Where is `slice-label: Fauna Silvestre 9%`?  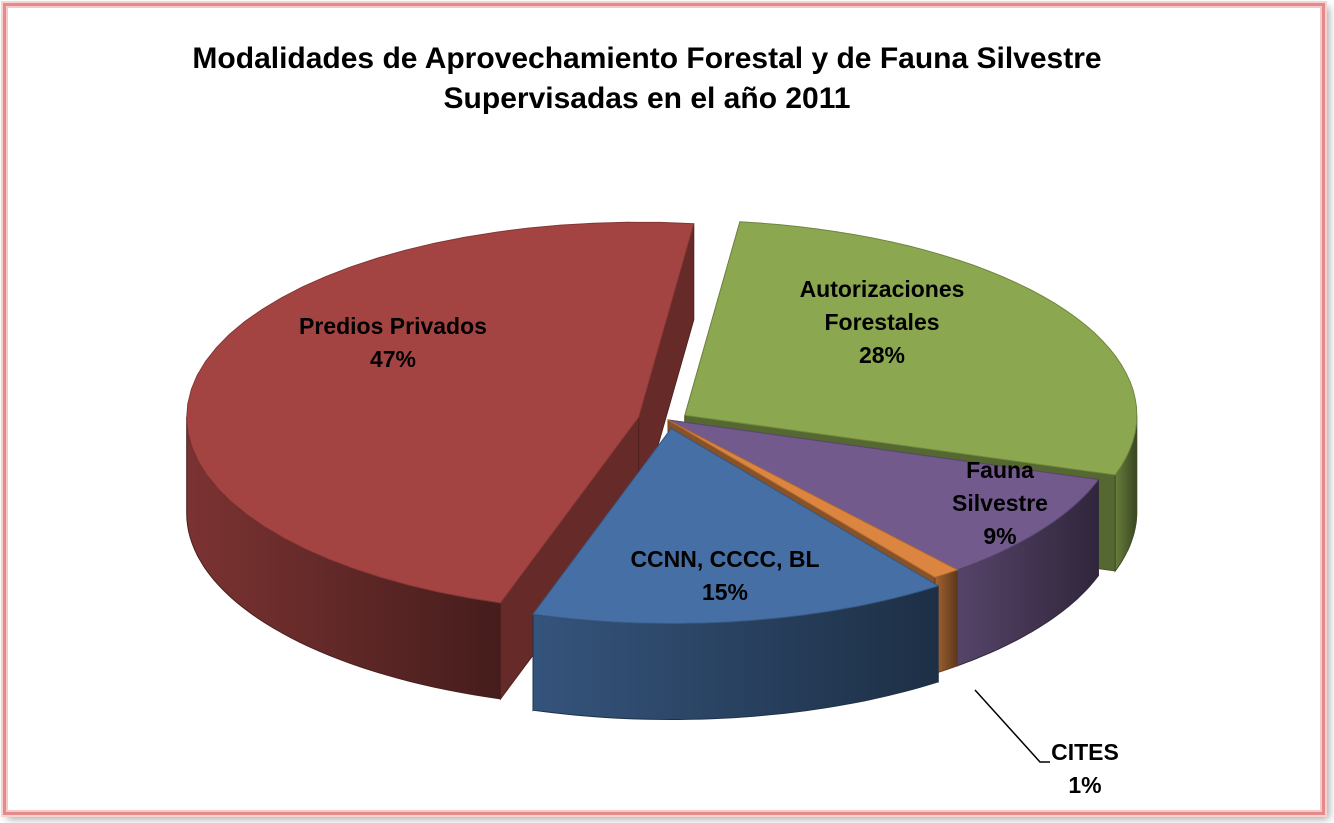 slice-label: Fauna Silvestre 9% is located at coordinates (1000, 503).